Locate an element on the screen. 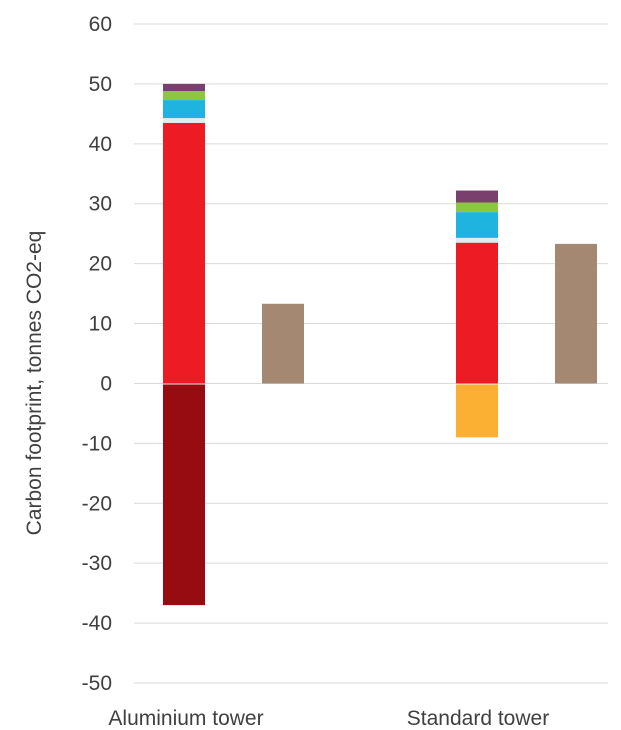  y-tick-label: 40 is located at coordinates (100, 144).